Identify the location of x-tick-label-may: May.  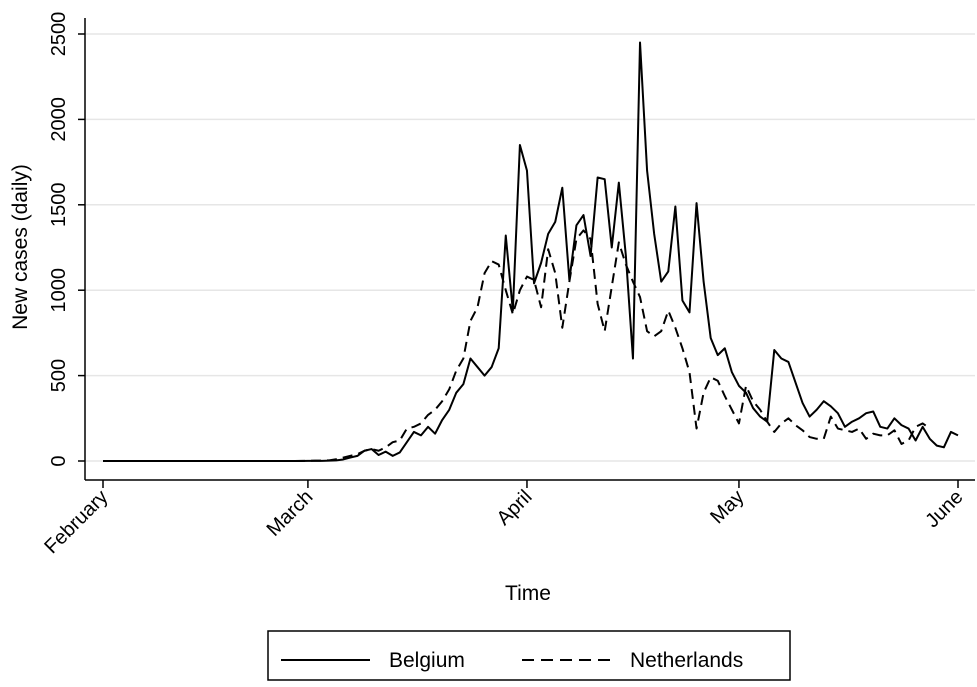
(727, 507).